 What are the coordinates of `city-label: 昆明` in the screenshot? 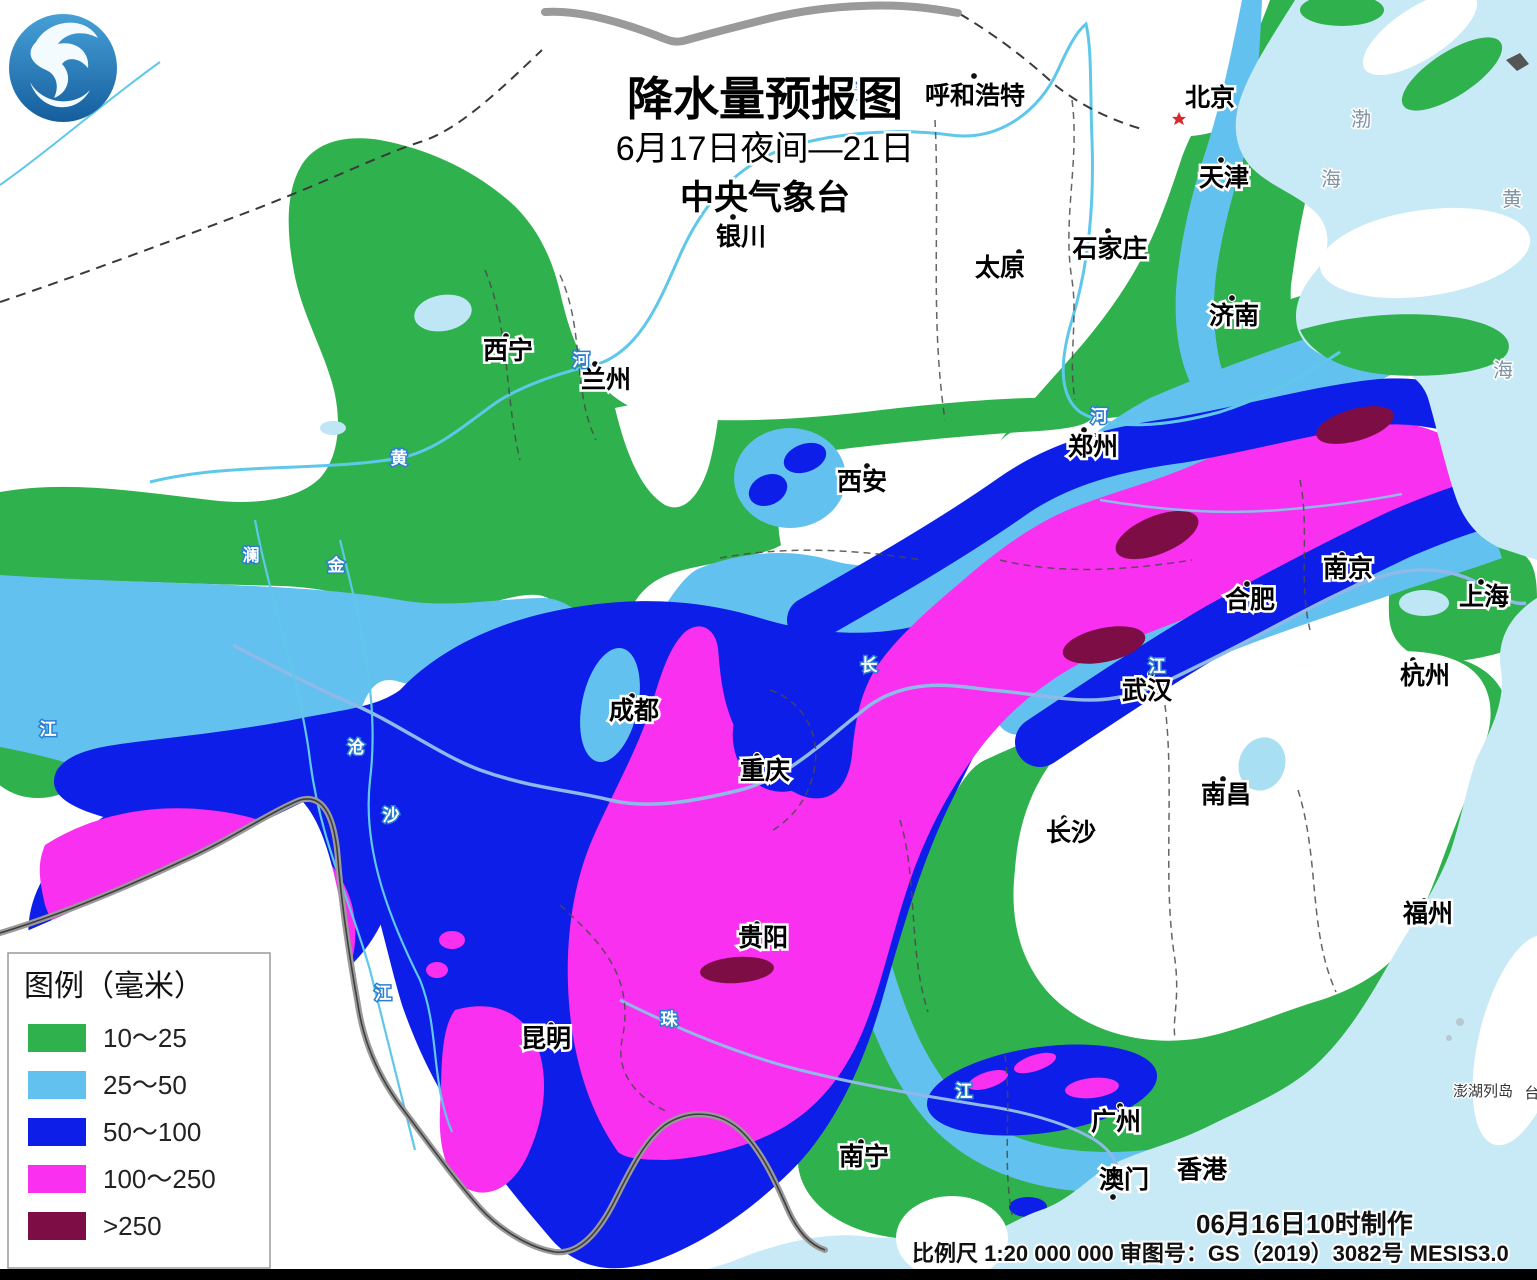 It's located at (546, 1039).